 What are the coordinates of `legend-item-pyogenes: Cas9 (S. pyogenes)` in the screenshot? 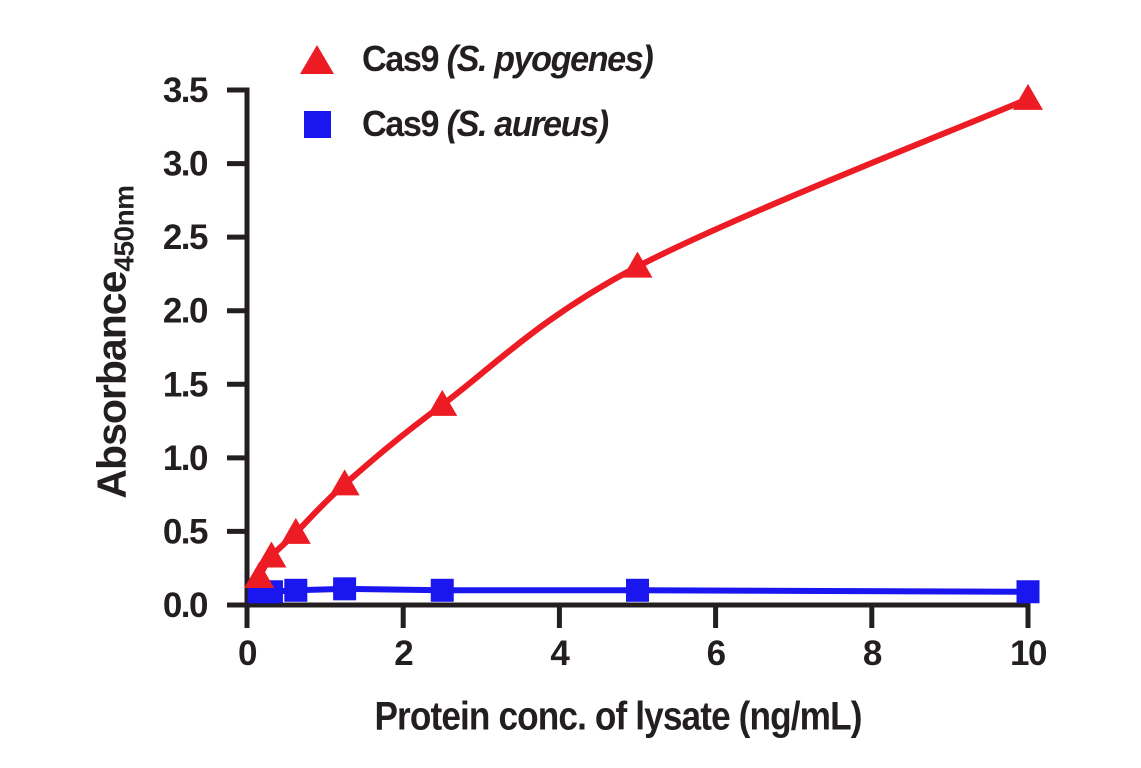 It's located at (482, 59).